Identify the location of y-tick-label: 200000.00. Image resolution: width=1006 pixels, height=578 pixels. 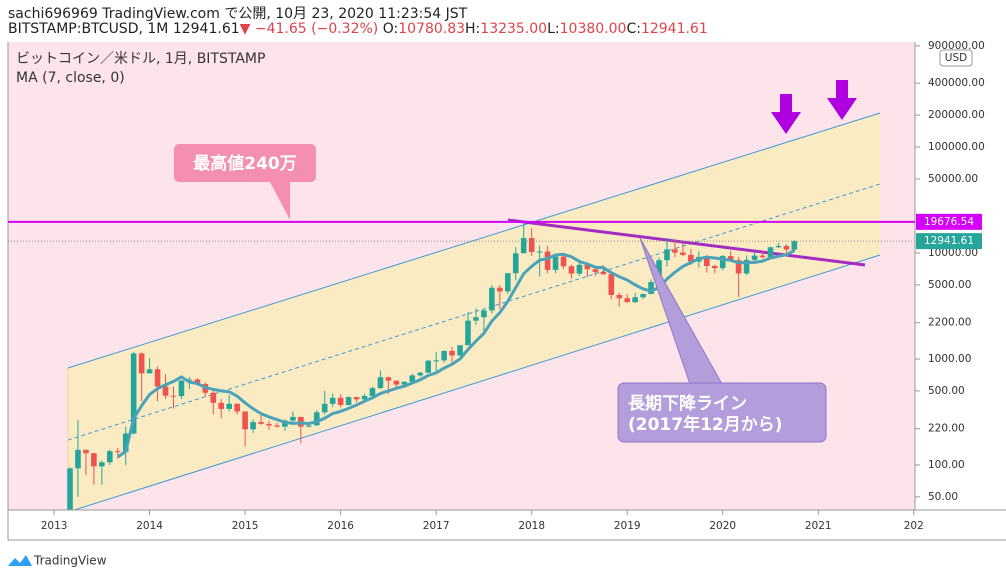
(956, 115).